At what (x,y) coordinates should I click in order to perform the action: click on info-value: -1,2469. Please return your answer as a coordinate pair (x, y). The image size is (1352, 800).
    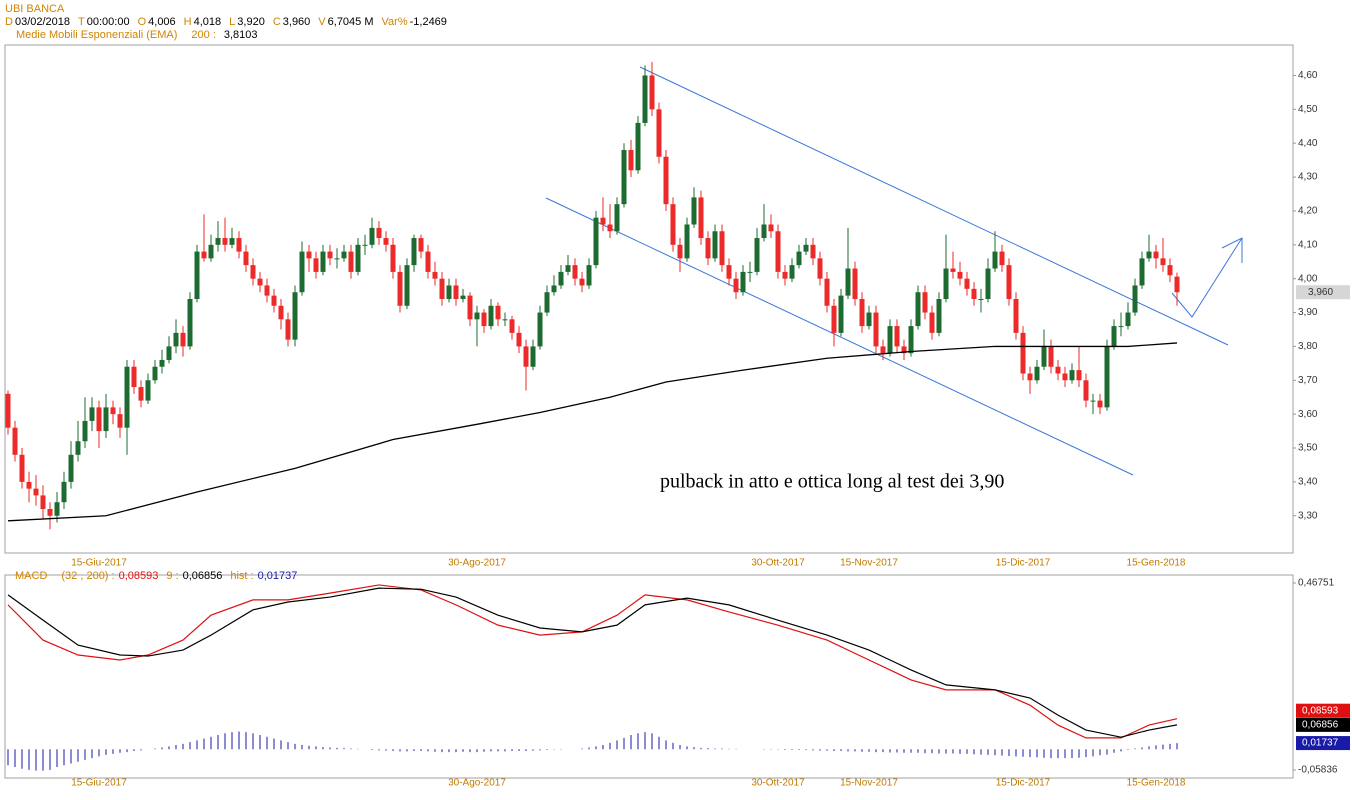
    Looking at the image, I should click on (428, 22).